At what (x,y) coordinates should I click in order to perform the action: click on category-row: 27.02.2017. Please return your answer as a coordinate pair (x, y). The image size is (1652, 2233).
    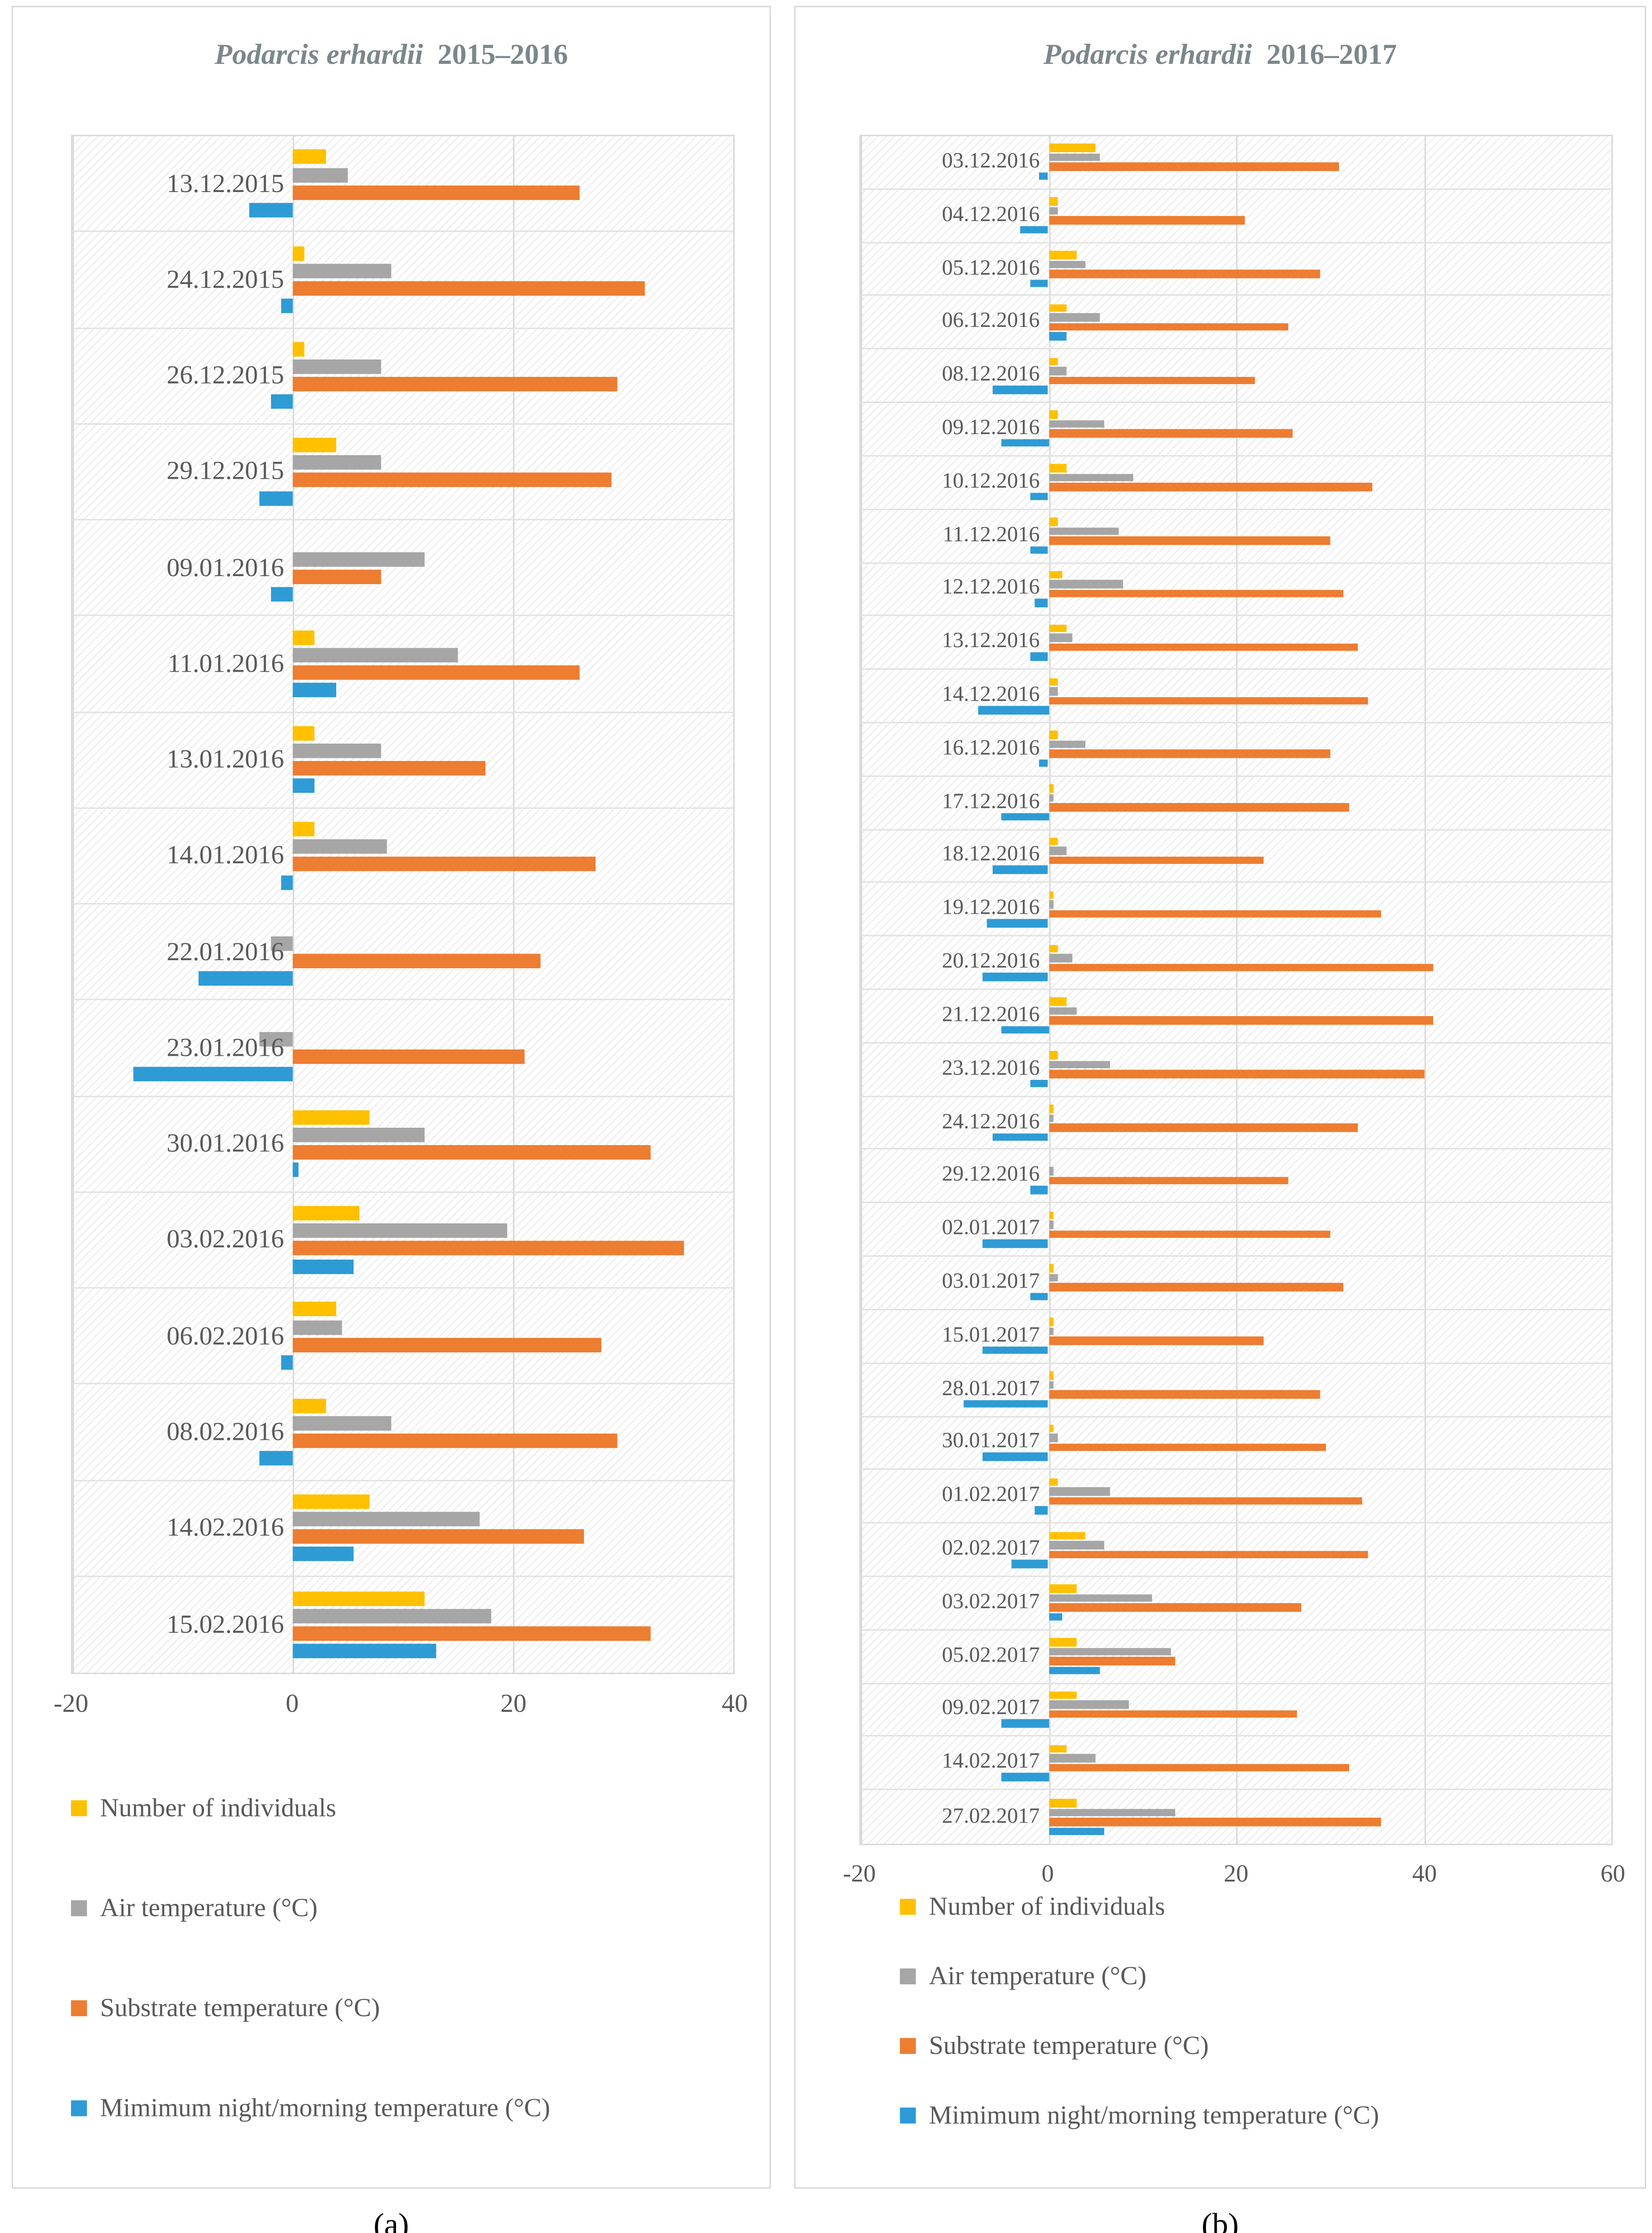
    Looking at the image, I should click on (1236, 1817).